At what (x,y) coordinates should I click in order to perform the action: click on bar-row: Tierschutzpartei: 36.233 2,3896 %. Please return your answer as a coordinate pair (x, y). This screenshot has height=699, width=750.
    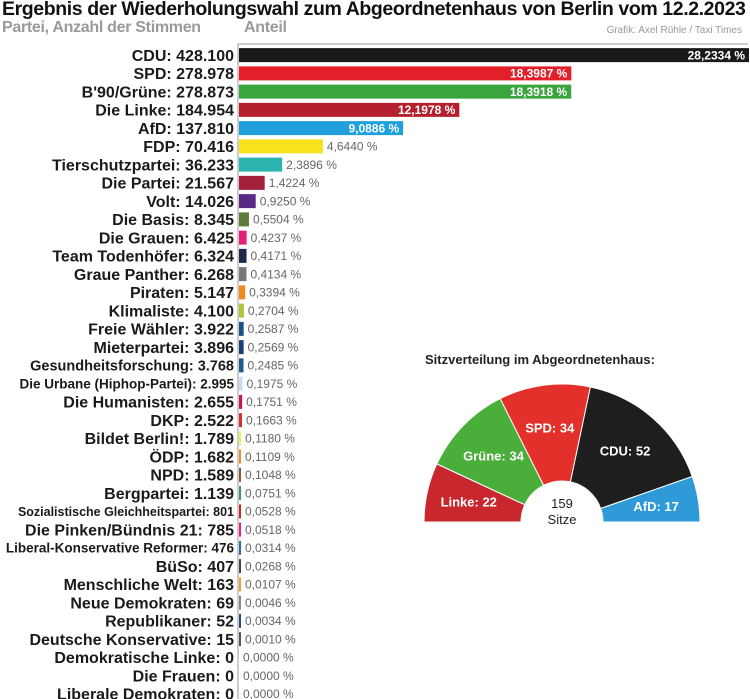
    Looking at the image, I should click on (194, 165).